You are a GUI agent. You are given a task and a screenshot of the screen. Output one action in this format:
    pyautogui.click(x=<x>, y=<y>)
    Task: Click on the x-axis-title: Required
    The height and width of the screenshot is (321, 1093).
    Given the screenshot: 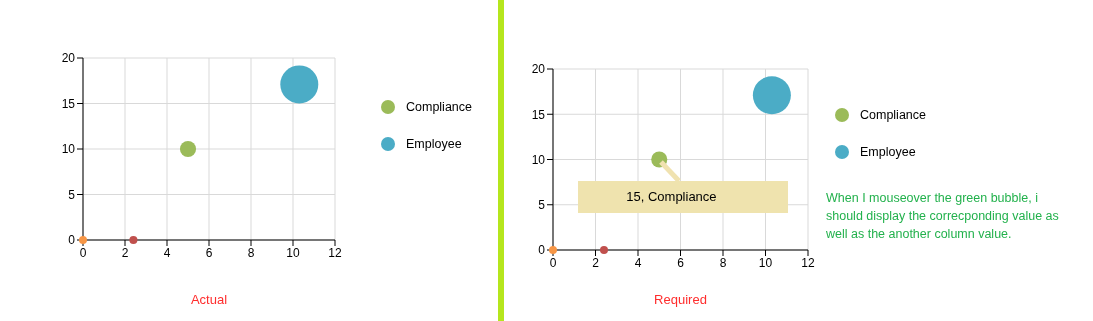 What is the action you would take?
    pyautogui.click(x=680, y=299)
    